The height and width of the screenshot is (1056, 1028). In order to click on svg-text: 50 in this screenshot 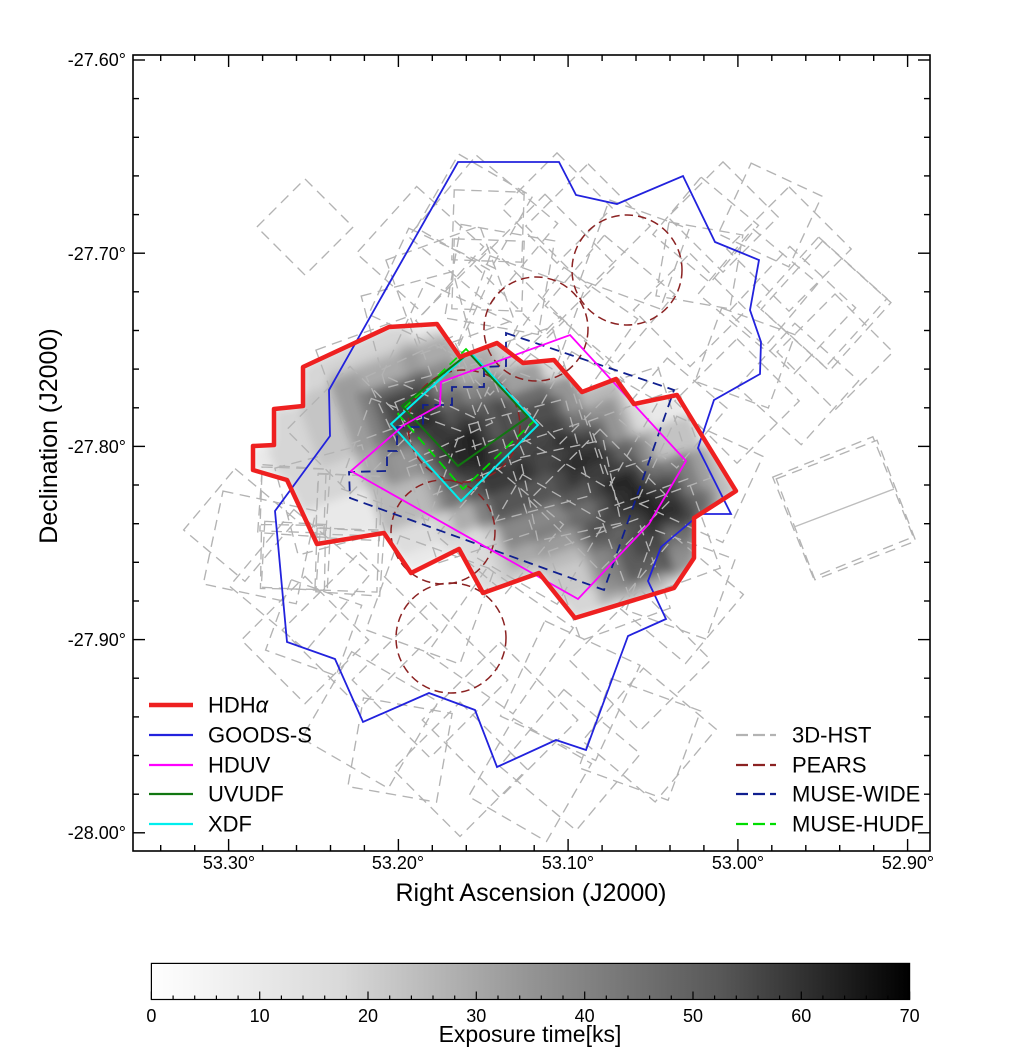, I will do `click(693, 1016)`.